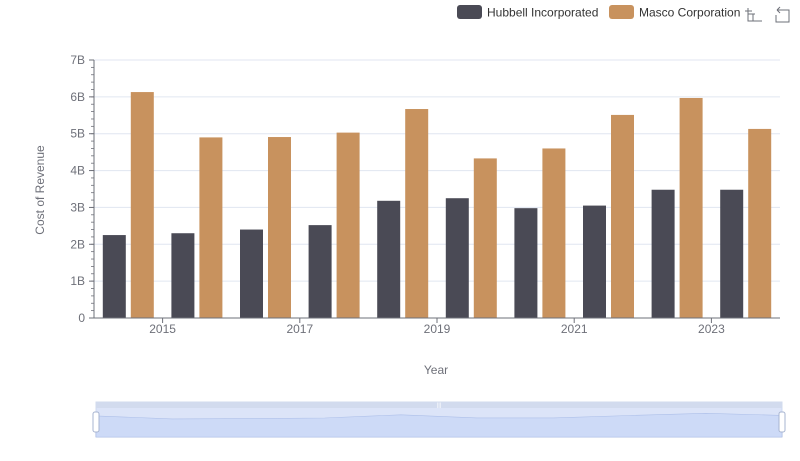  I want to click on bar-masco-2014, so click(142, 205).